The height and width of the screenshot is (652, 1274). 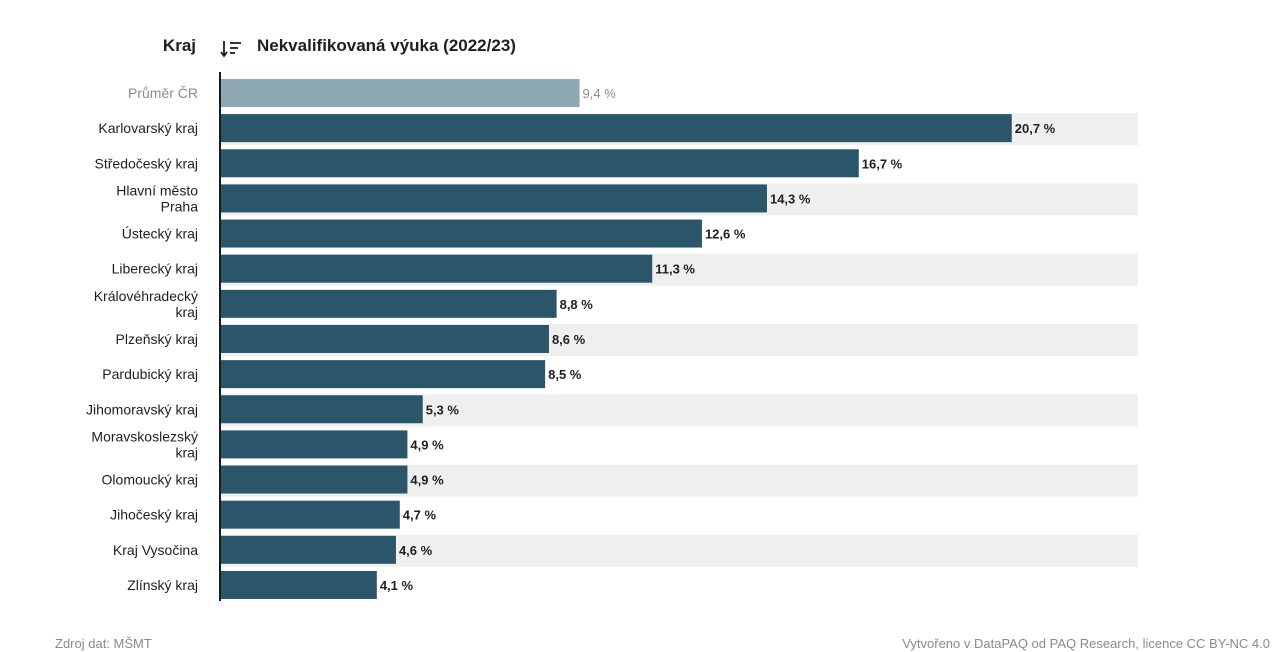 I want to click on category-label: Liberecký kraj, so click(x=155, y=269).